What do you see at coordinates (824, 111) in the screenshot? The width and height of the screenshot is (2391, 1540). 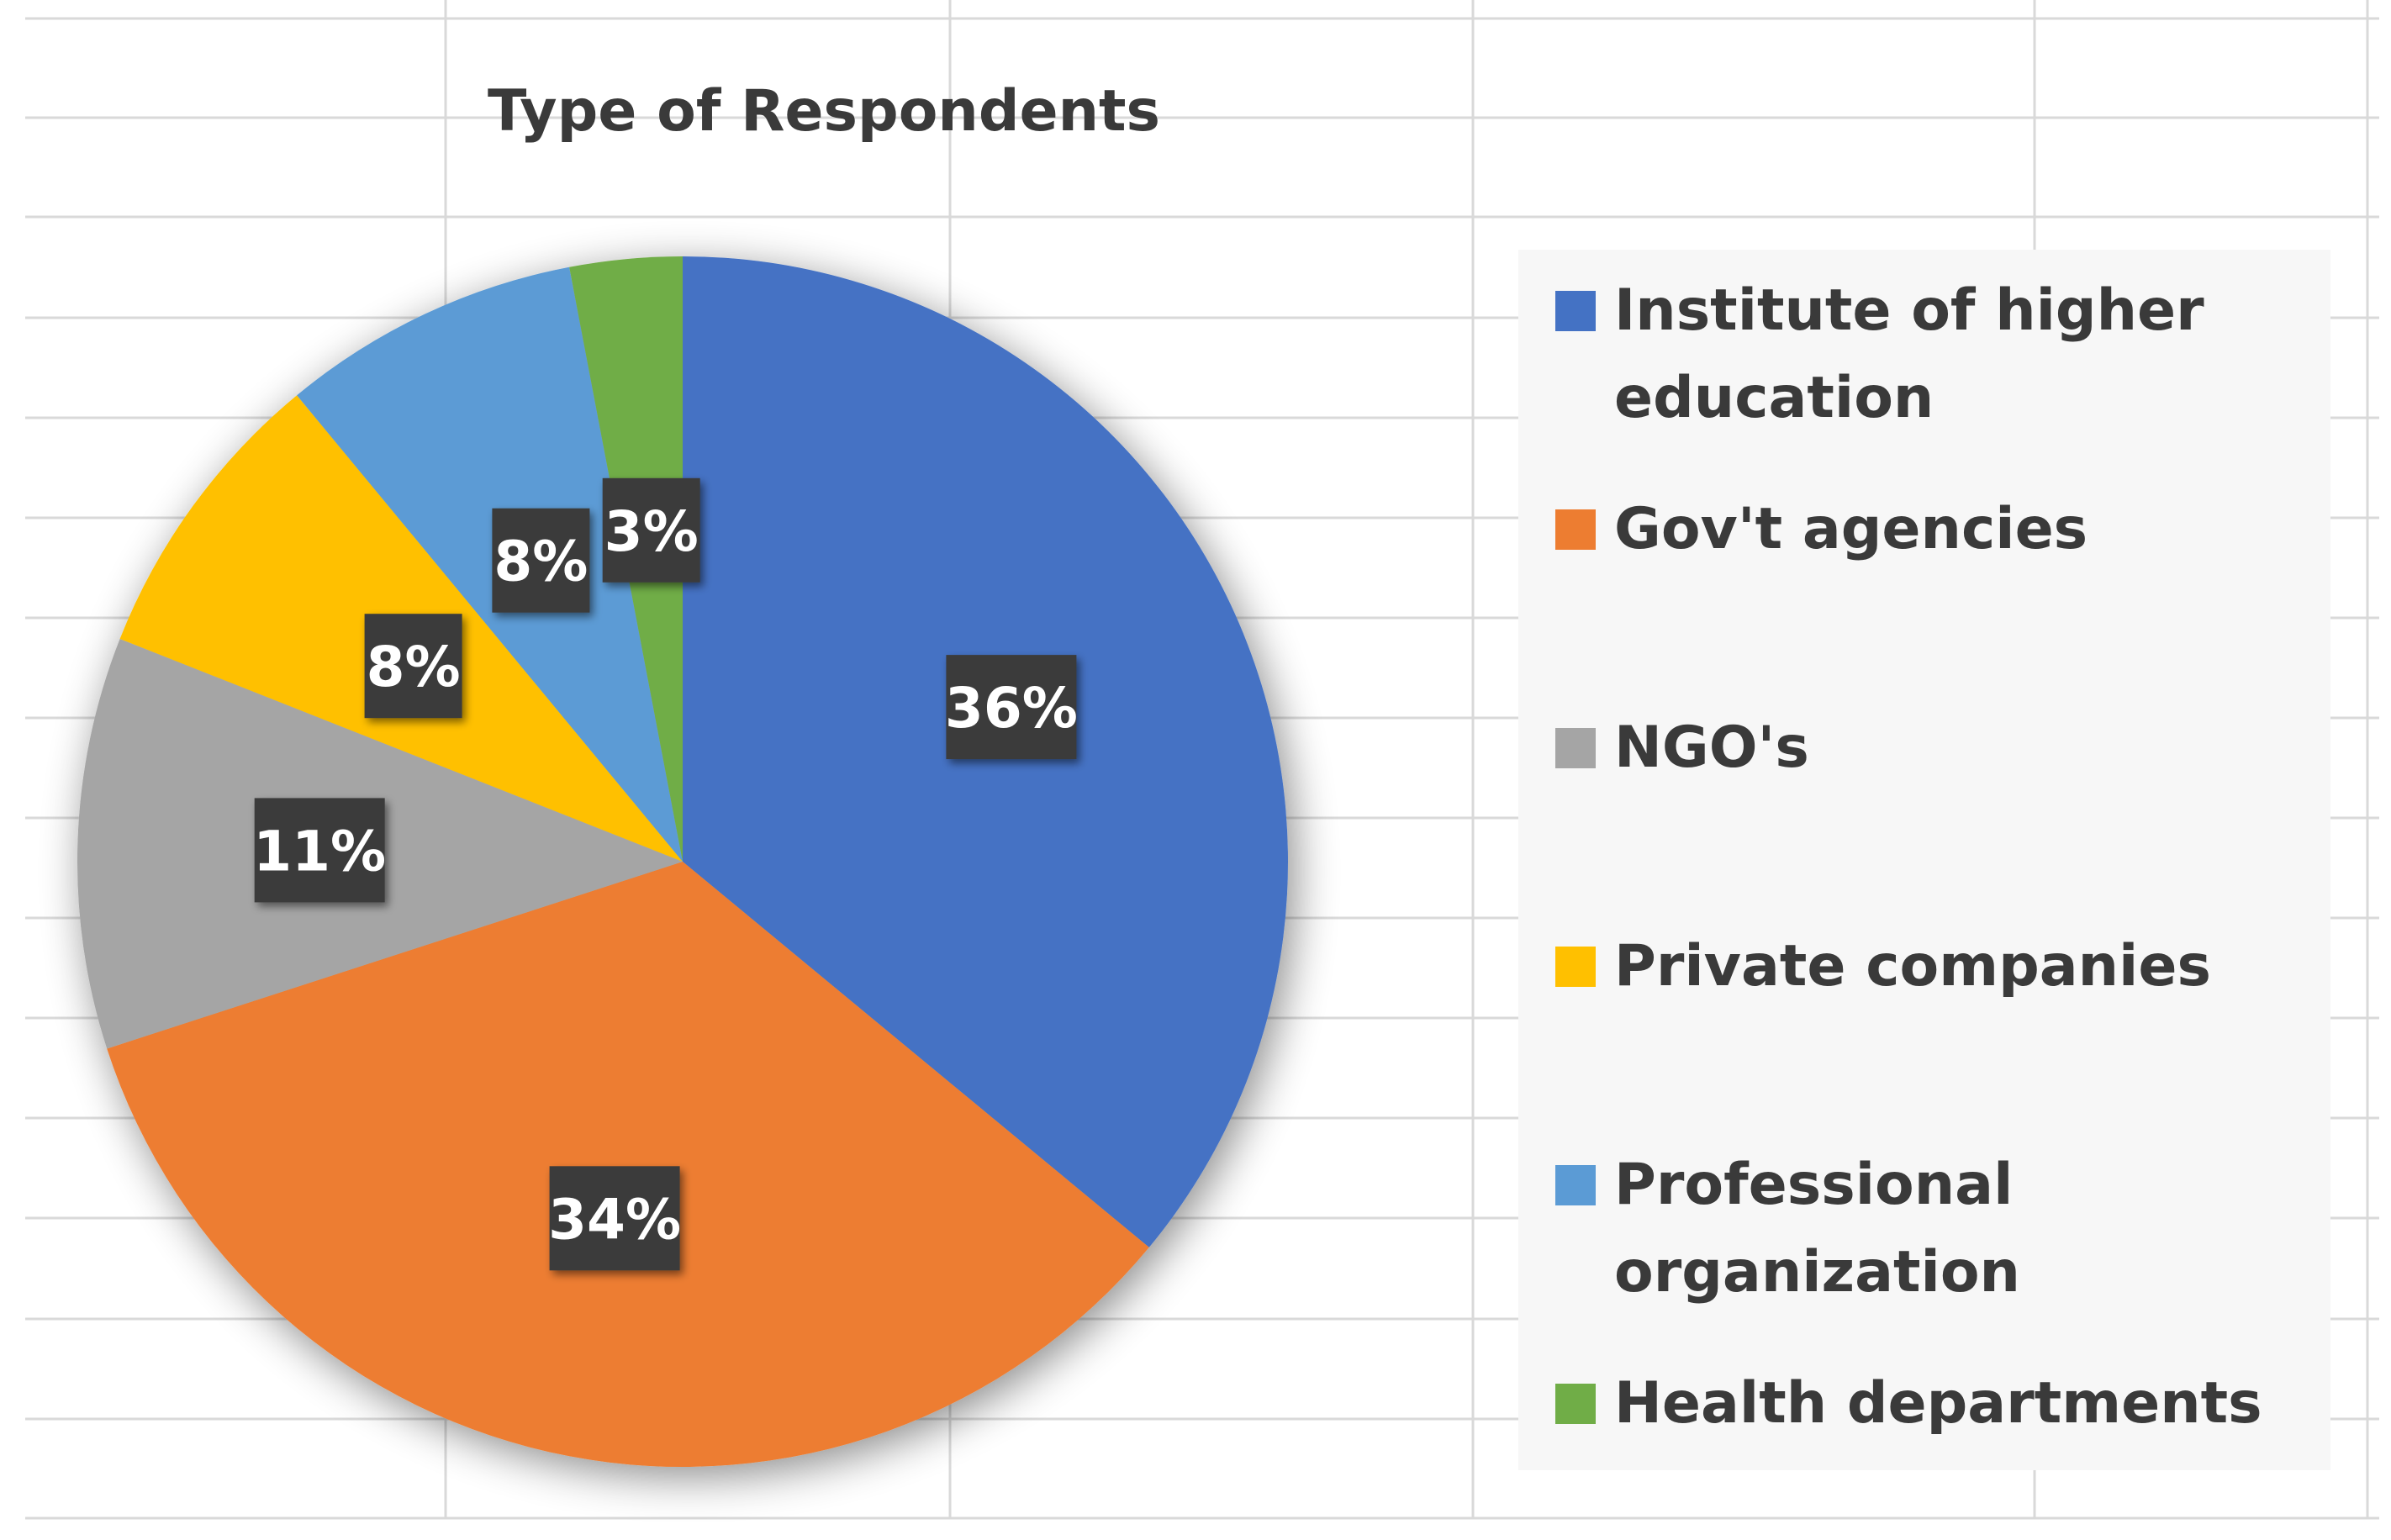 I see `chart-title: Type of Respondents` at bounding box center [824, 111].